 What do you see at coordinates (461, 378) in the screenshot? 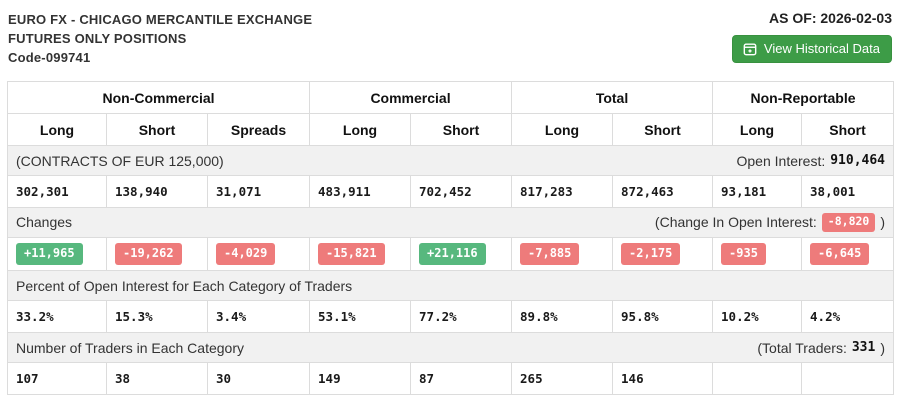
I see `traders-cell: 87` at bounding box center [461, 378].